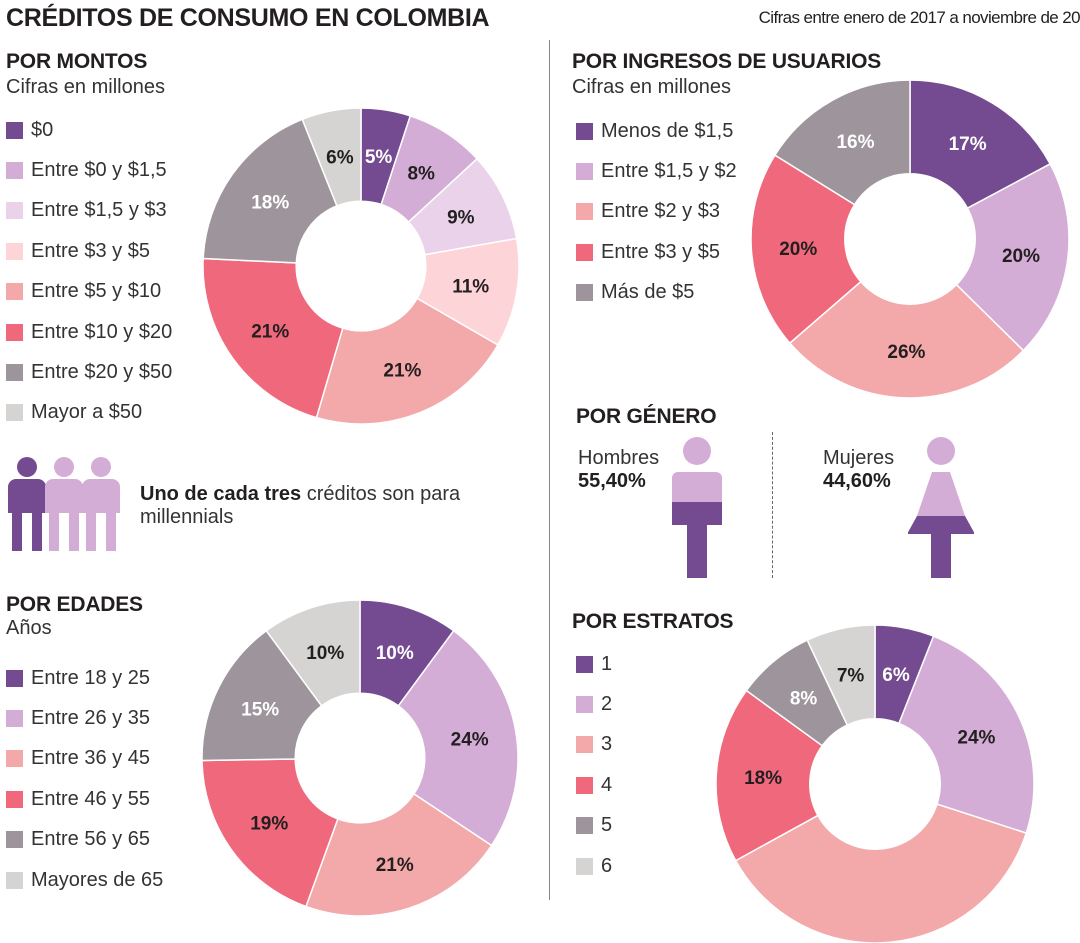 The image size is (1080, 943). Describe the element at coordinates (669, 171) in the screenshot. I see `legend-label: Entre $1,5 y $2` at that location.